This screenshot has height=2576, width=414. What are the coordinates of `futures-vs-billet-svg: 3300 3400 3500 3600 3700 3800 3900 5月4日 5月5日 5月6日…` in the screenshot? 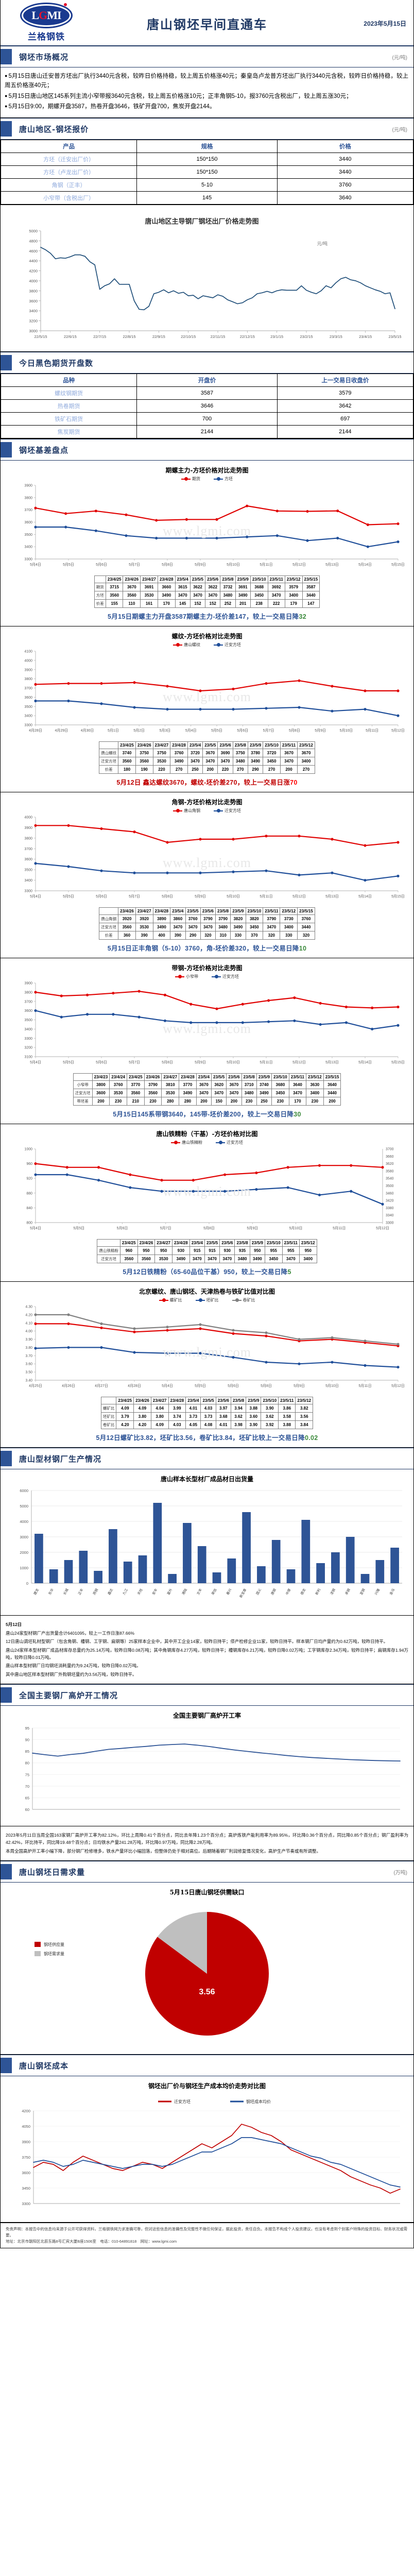 It's located at (214, 525).